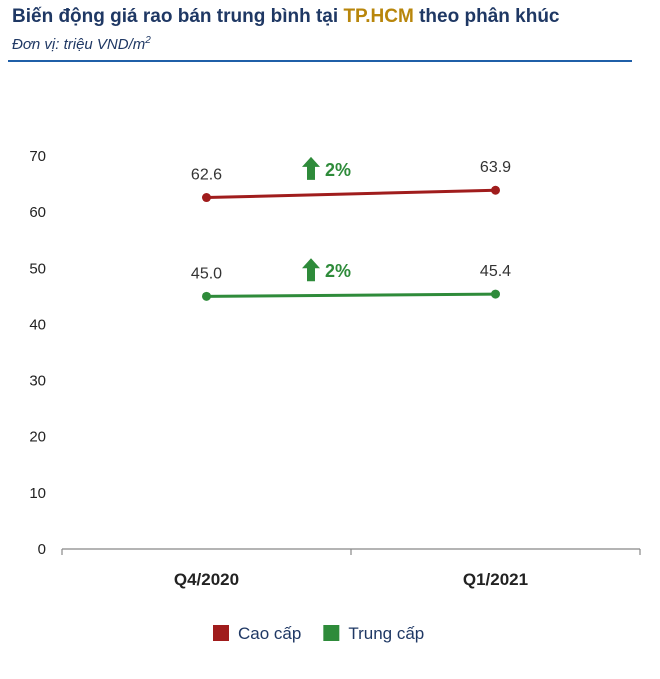 This screenshot has height=679, width=660. I want to click on data-label: 45.0, so click(206, 273).